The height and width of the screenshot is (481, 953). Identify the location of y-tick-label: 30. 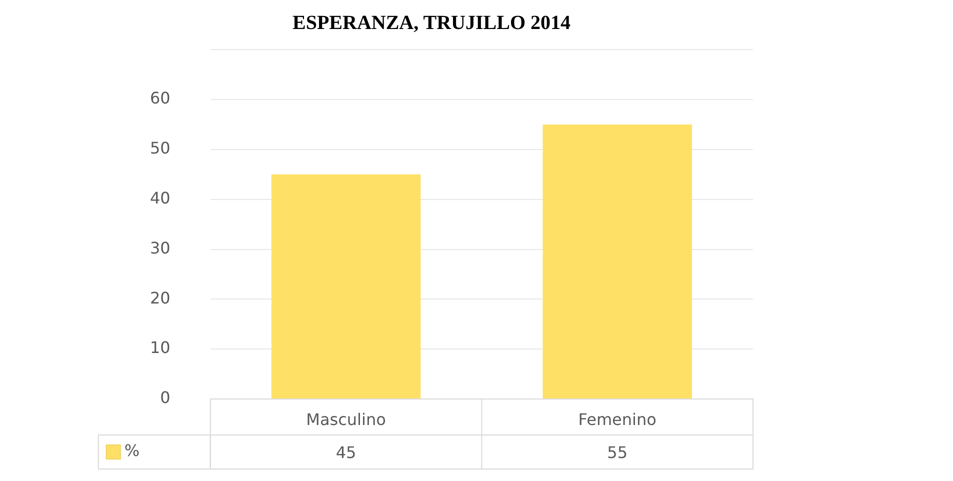
(160, 248).